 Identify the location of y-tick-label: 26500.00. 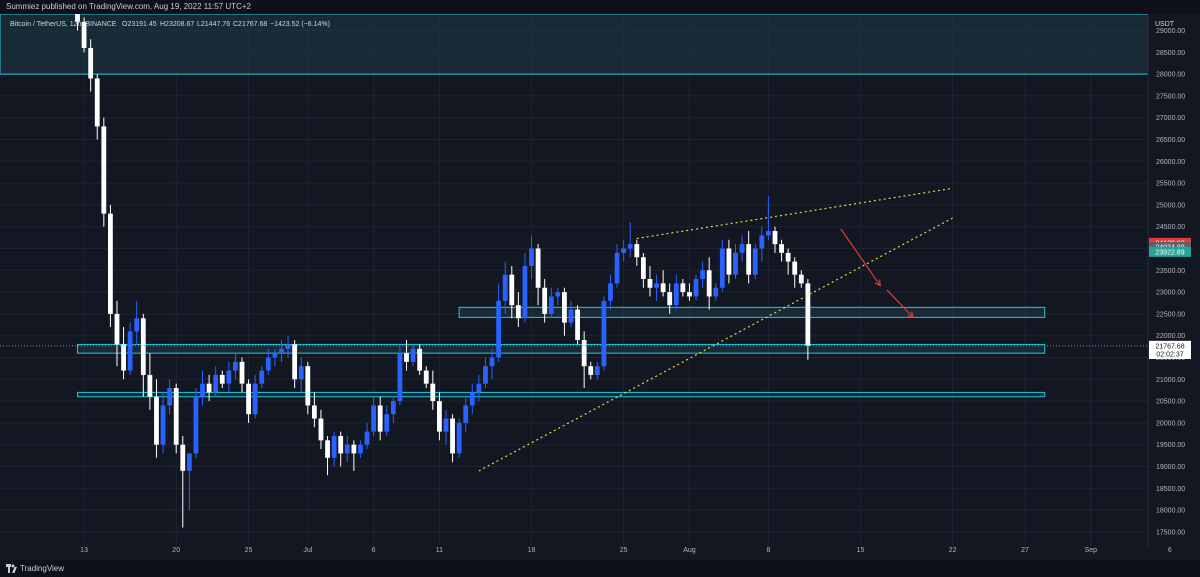
(1170, 140).